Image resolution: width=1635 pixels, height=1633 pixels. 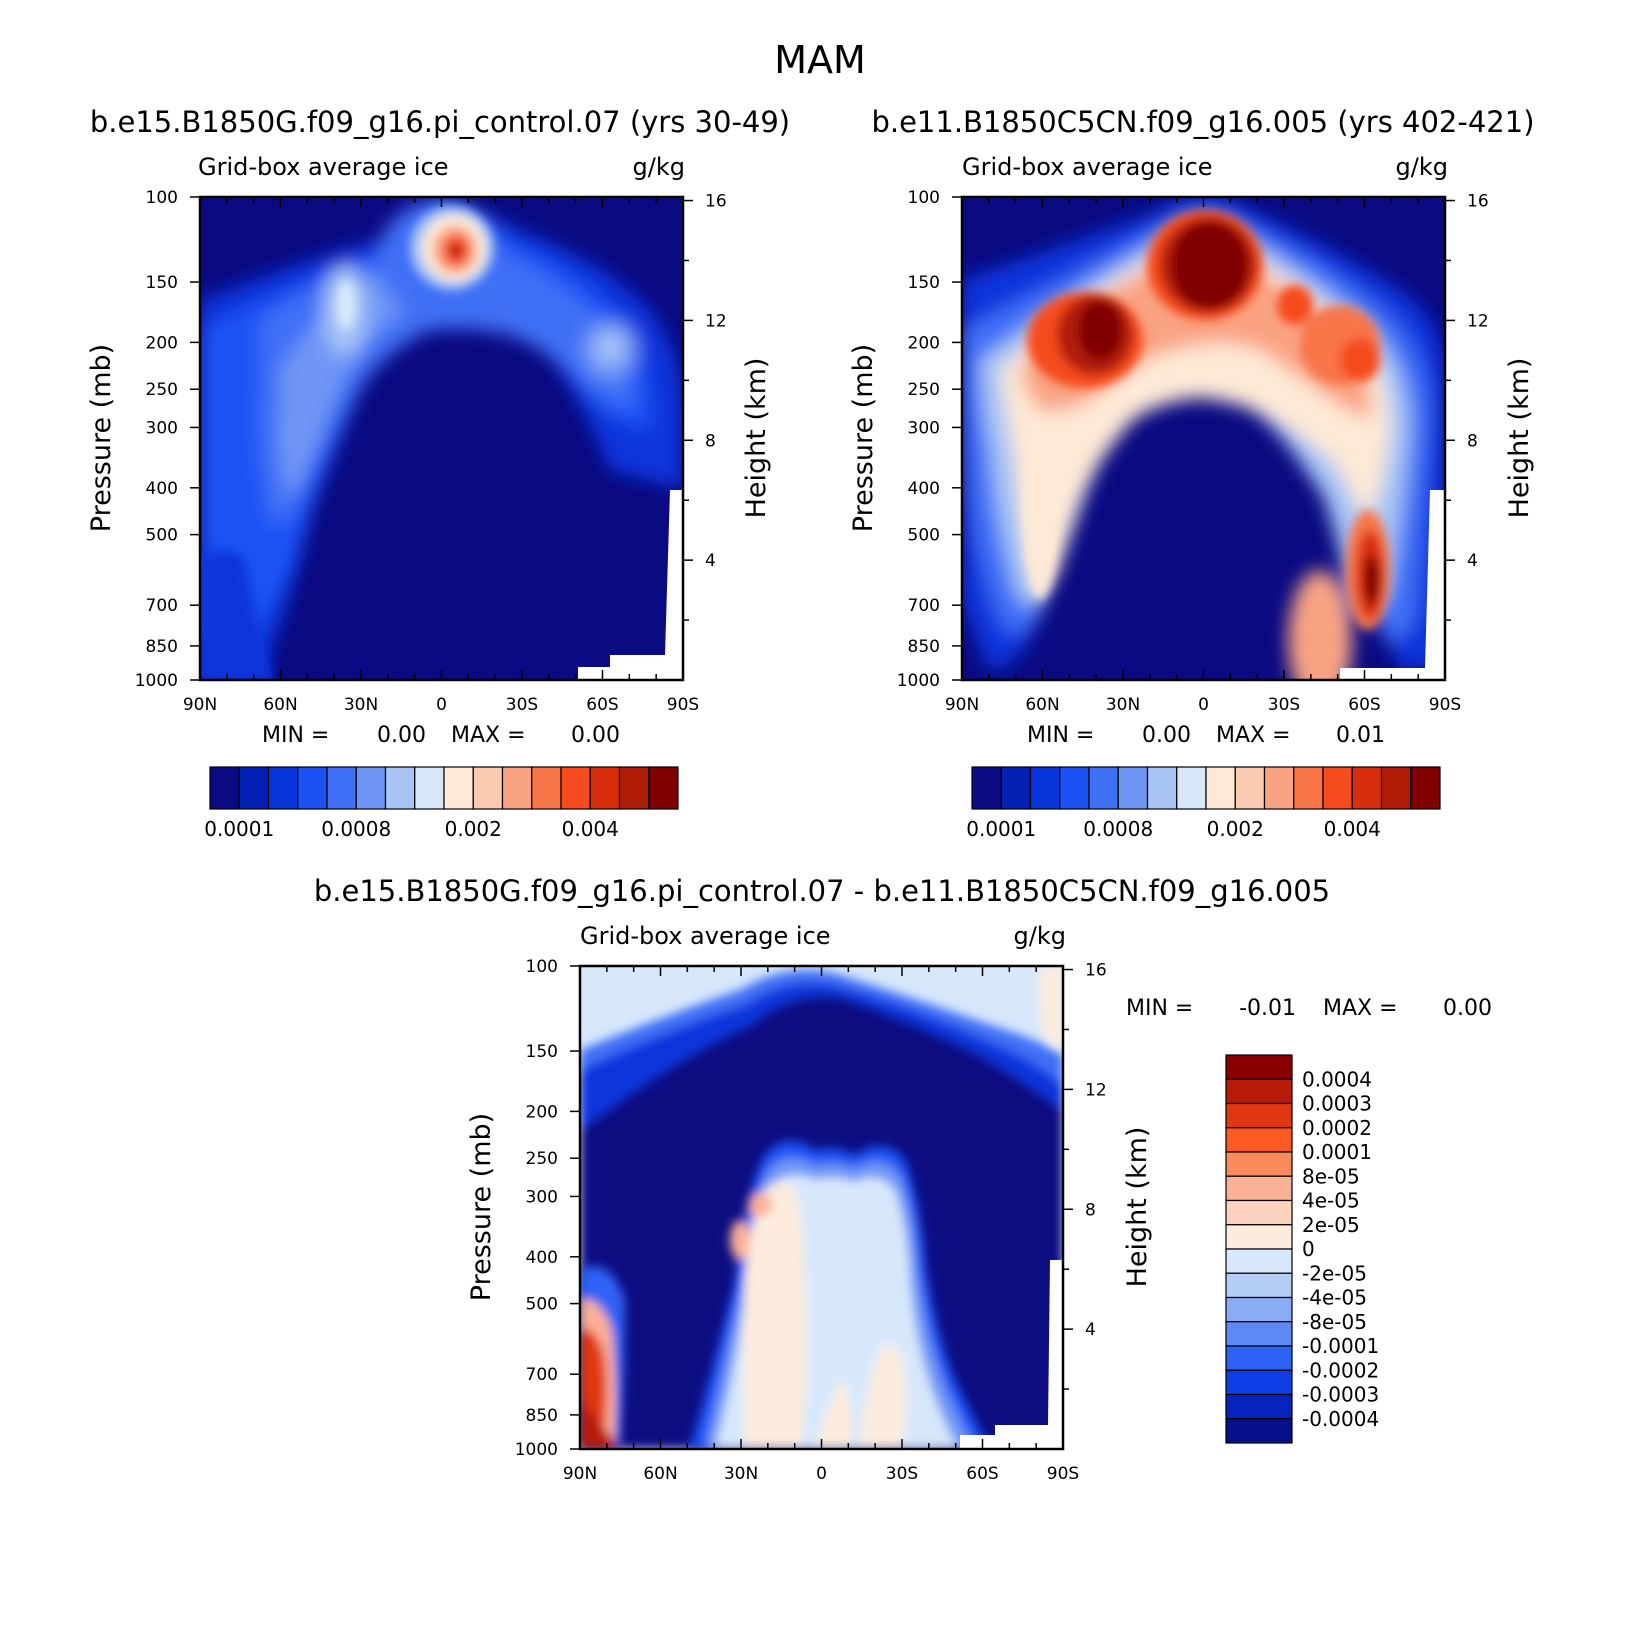 What do you see at coordinates (1096, 1090) in the screenshot?
I see `diff-y2-tick-label: 12` at bounding box center [1096, 1090].